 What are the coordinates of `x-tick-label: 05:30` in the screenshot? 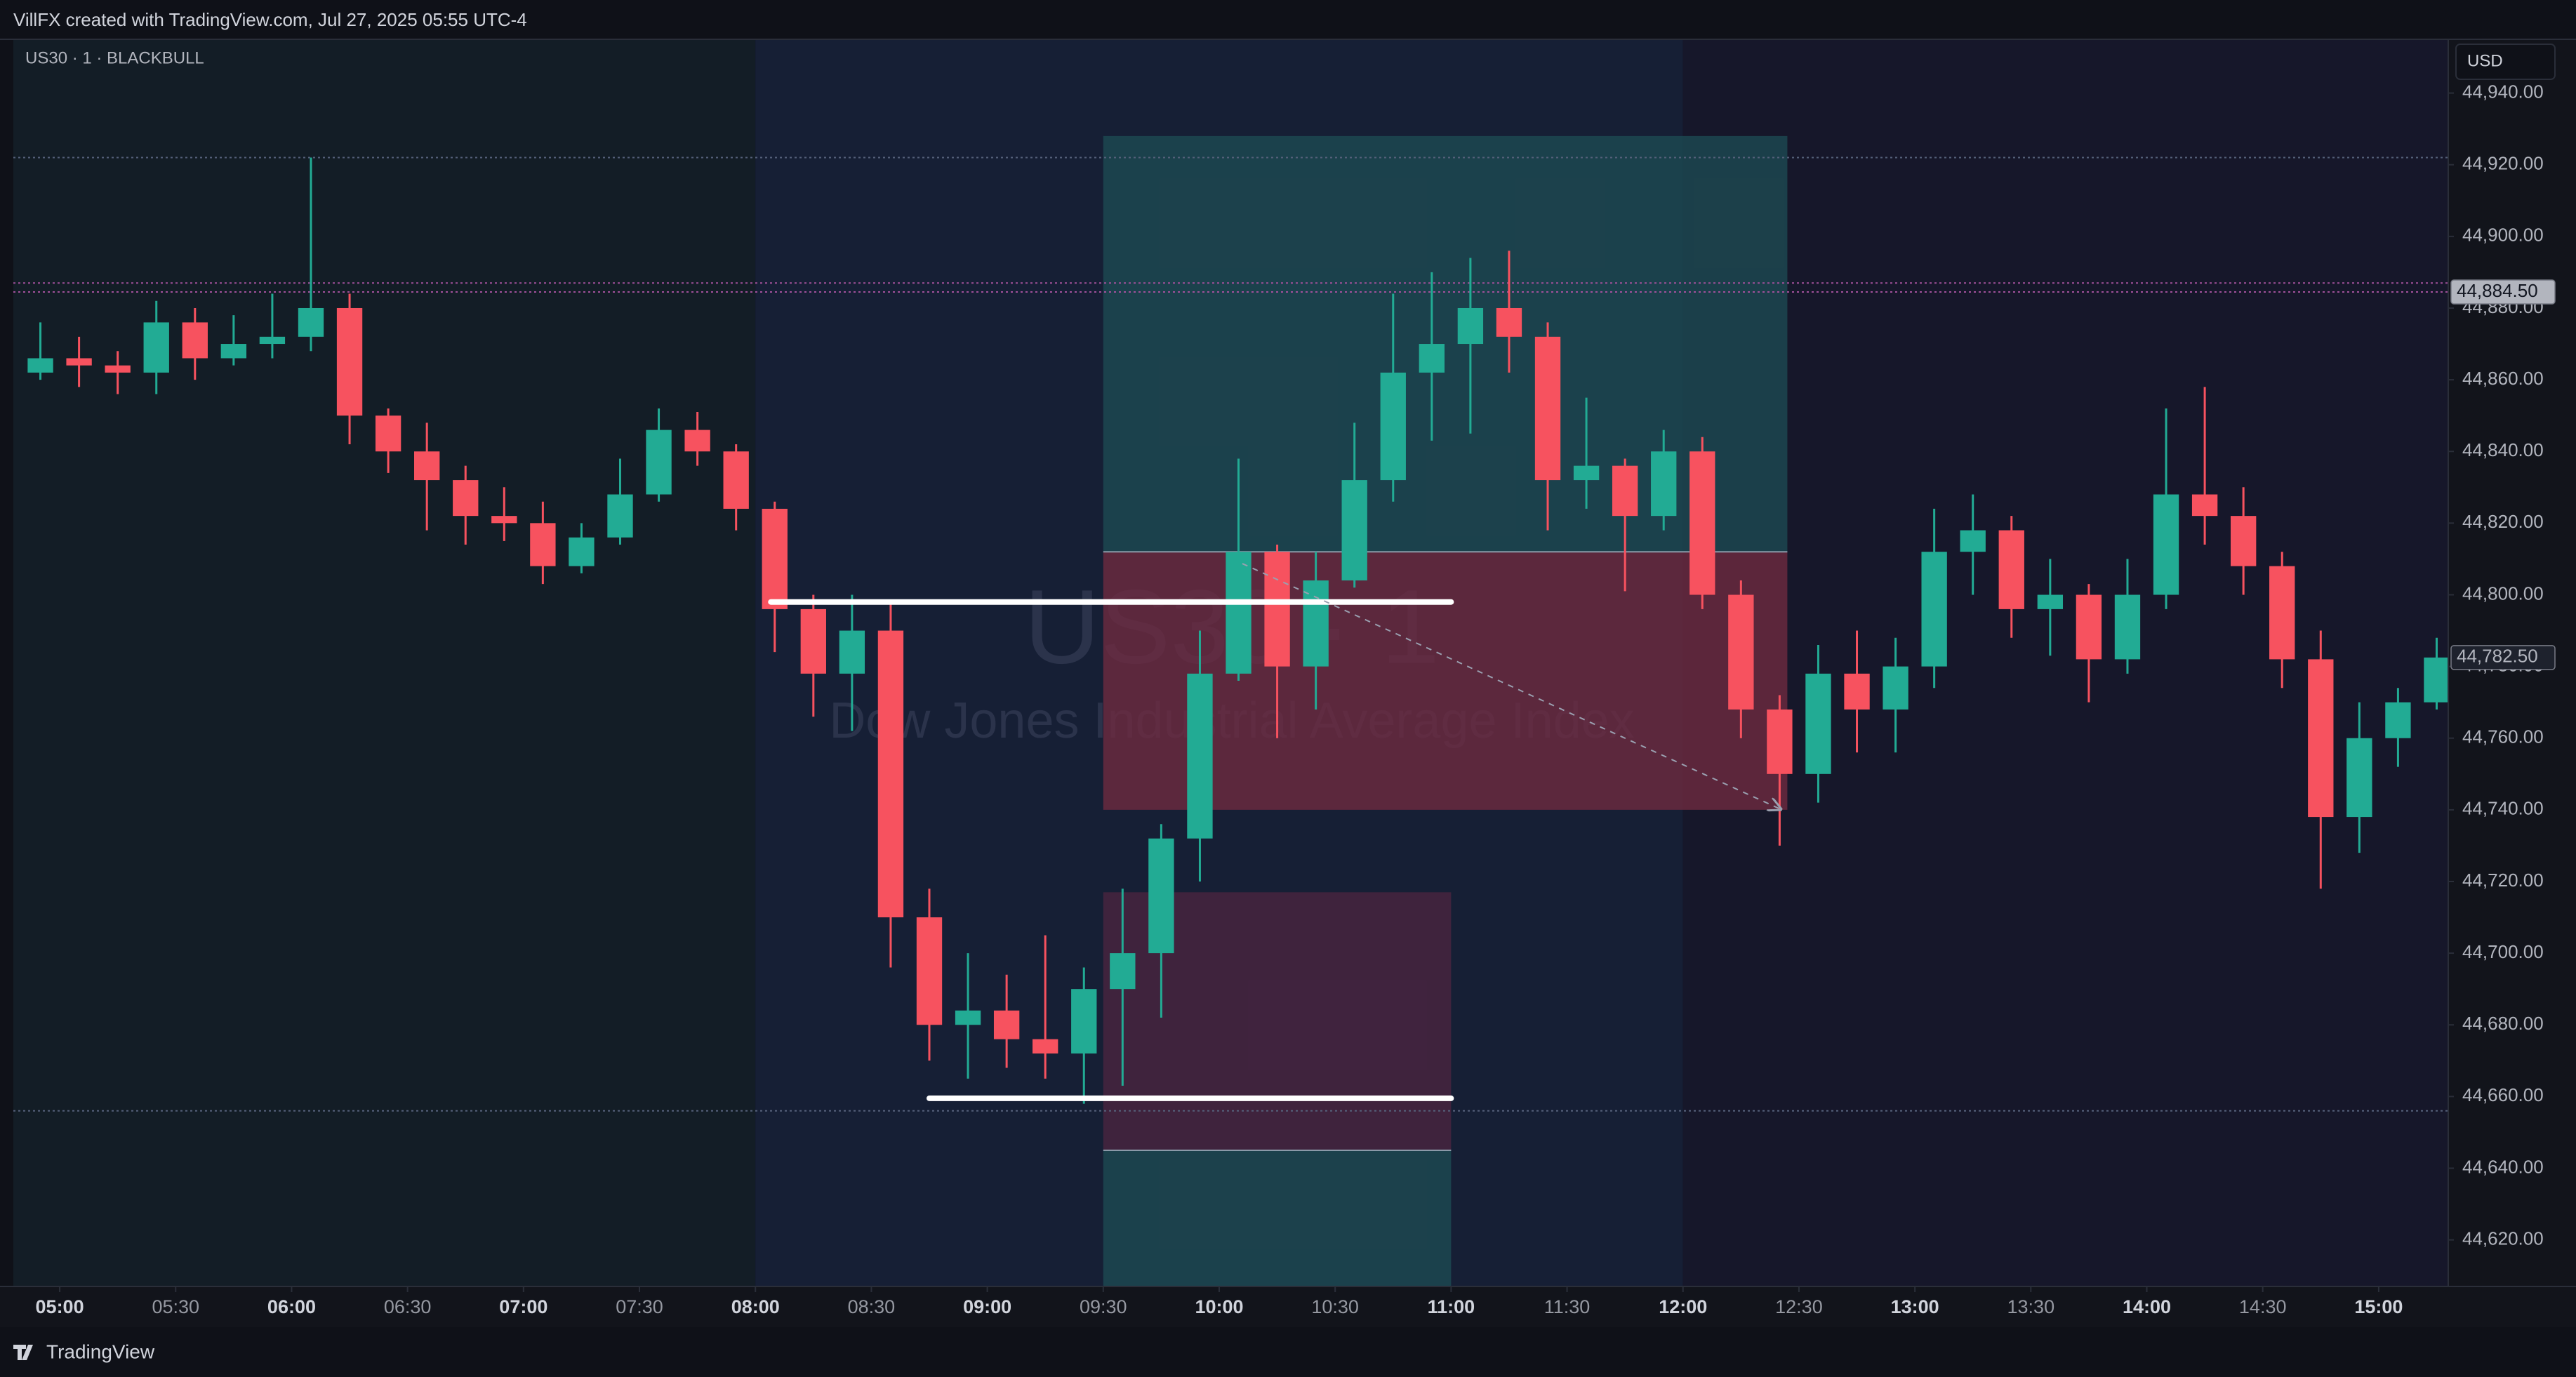 It's located at (176, 1306).